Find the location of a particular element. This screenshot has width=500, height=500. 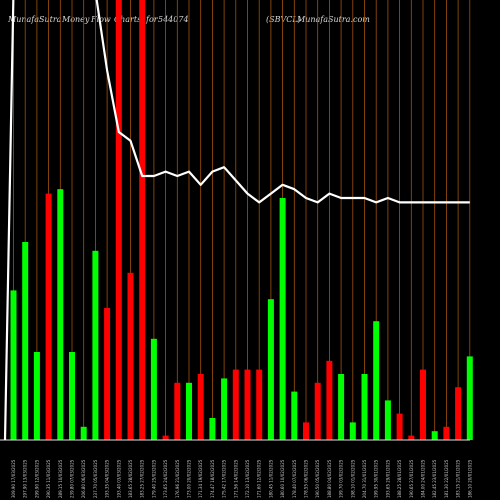

x-tick-label: 183.25 27/02/2025 is located at coordinates (142, 478).